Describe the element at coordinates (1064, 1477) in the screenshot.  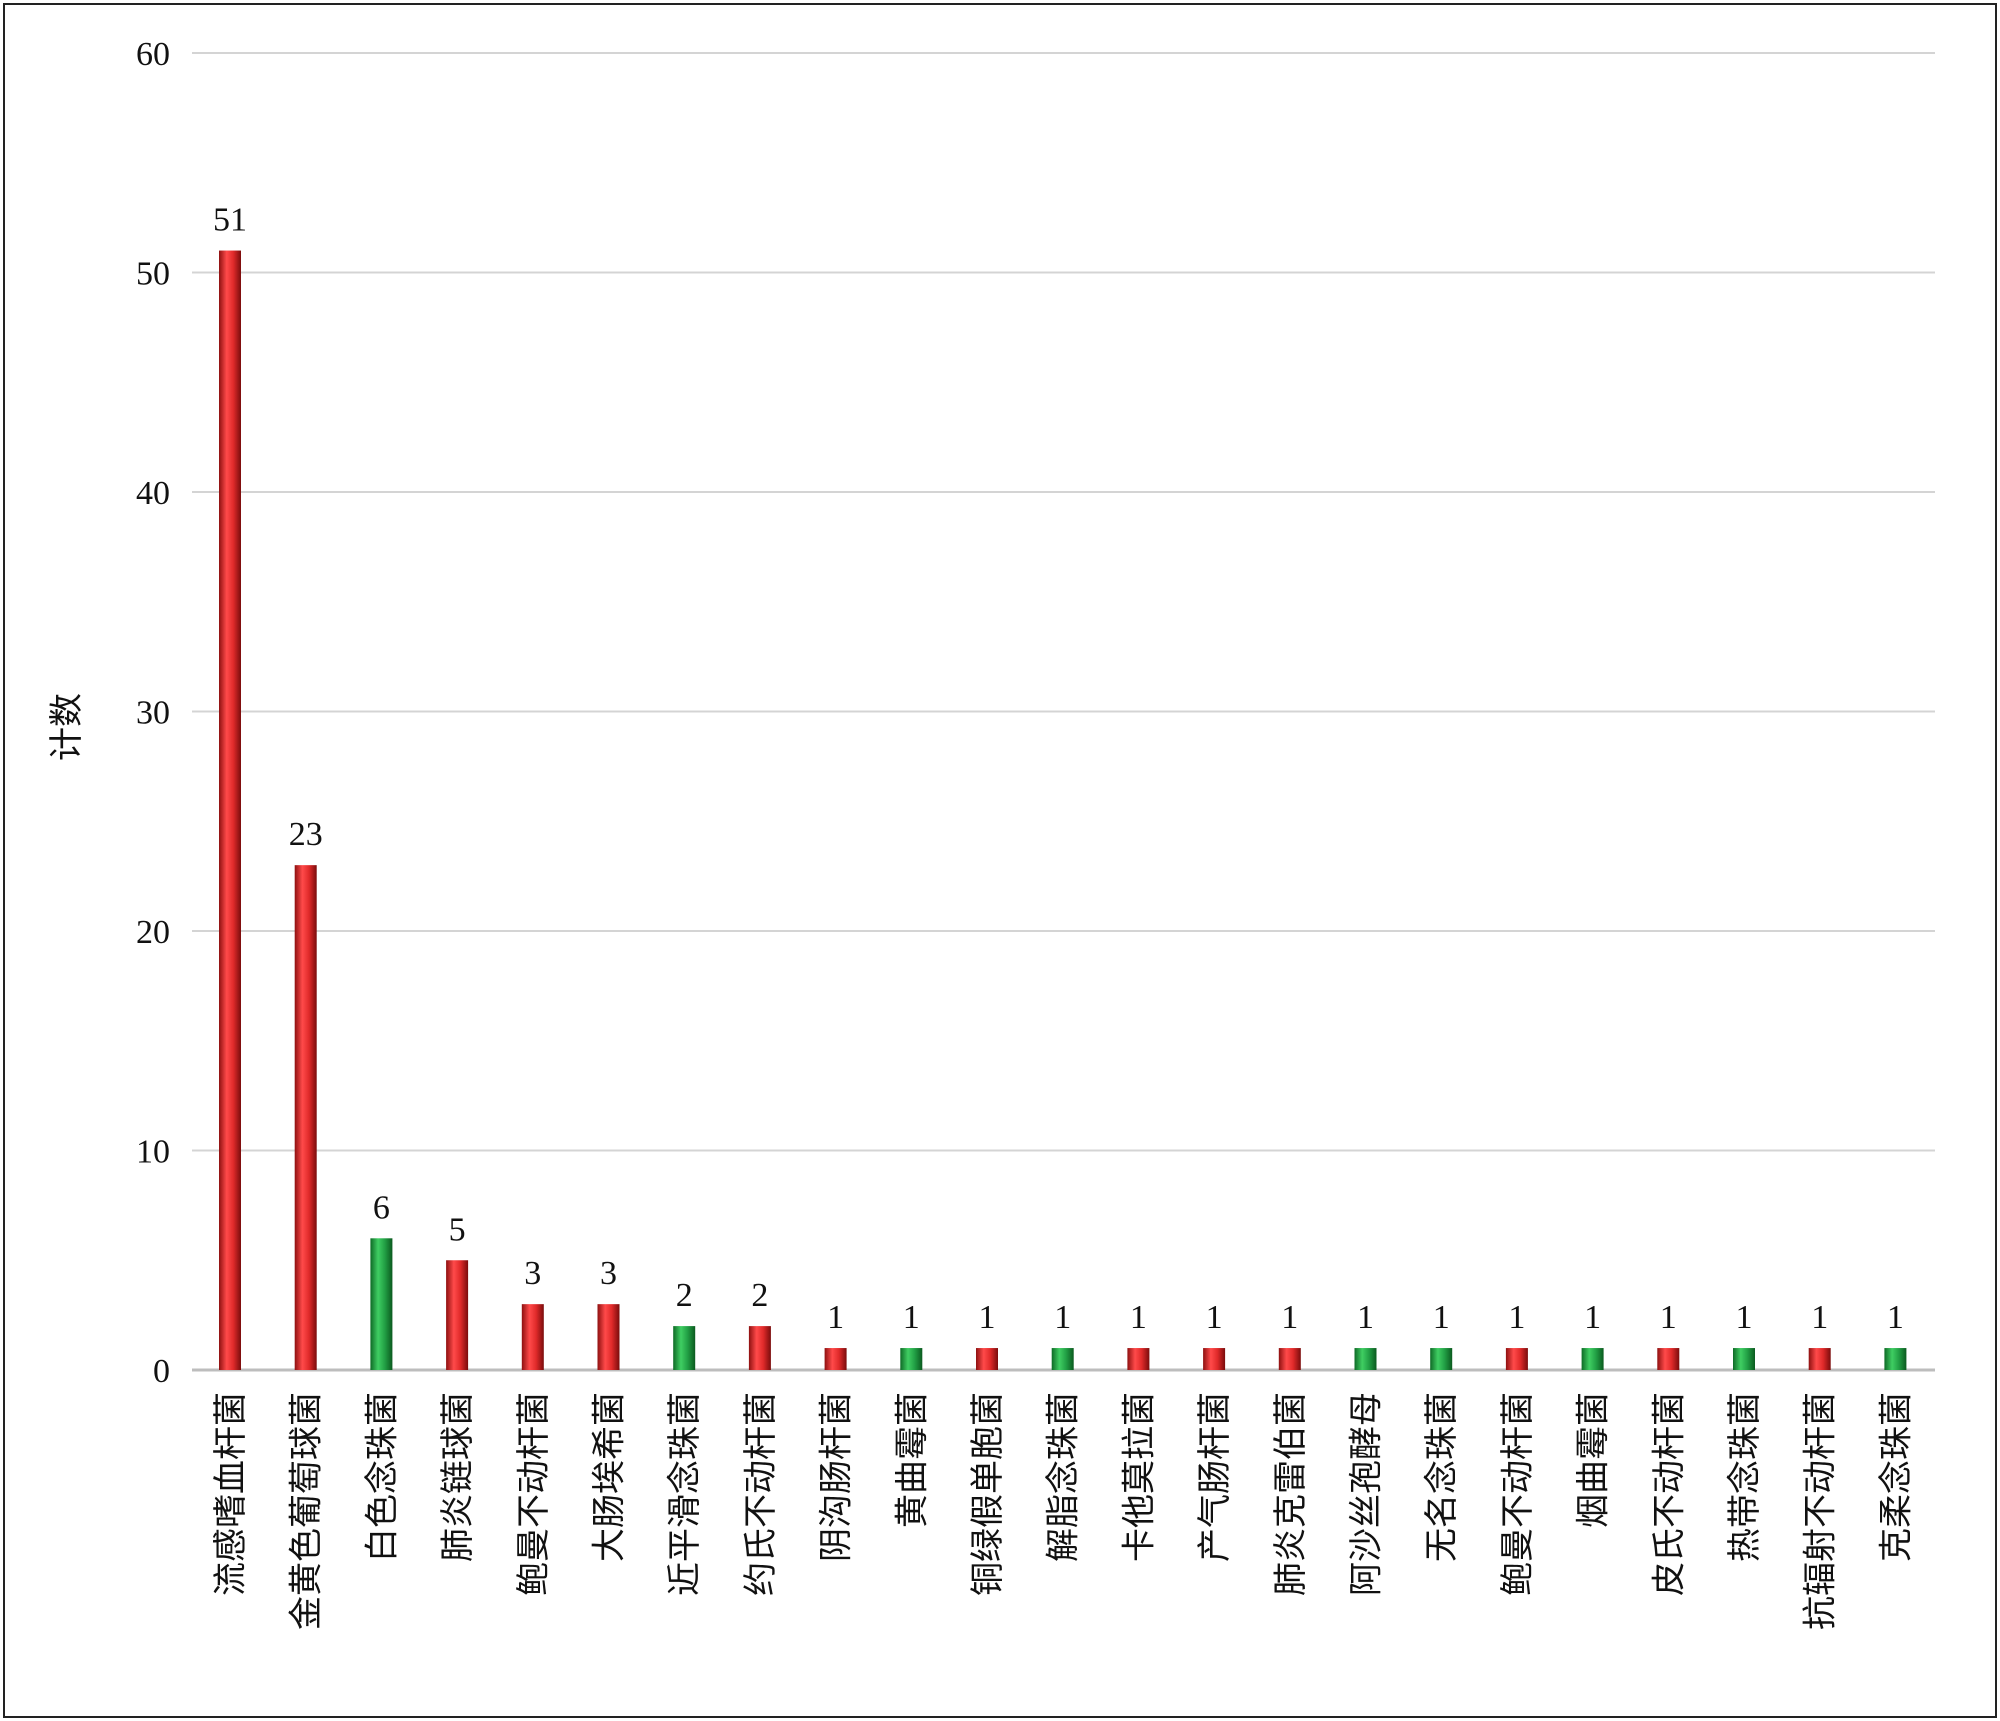
I see `x-category-label: 解脂念珠菌` at that location.